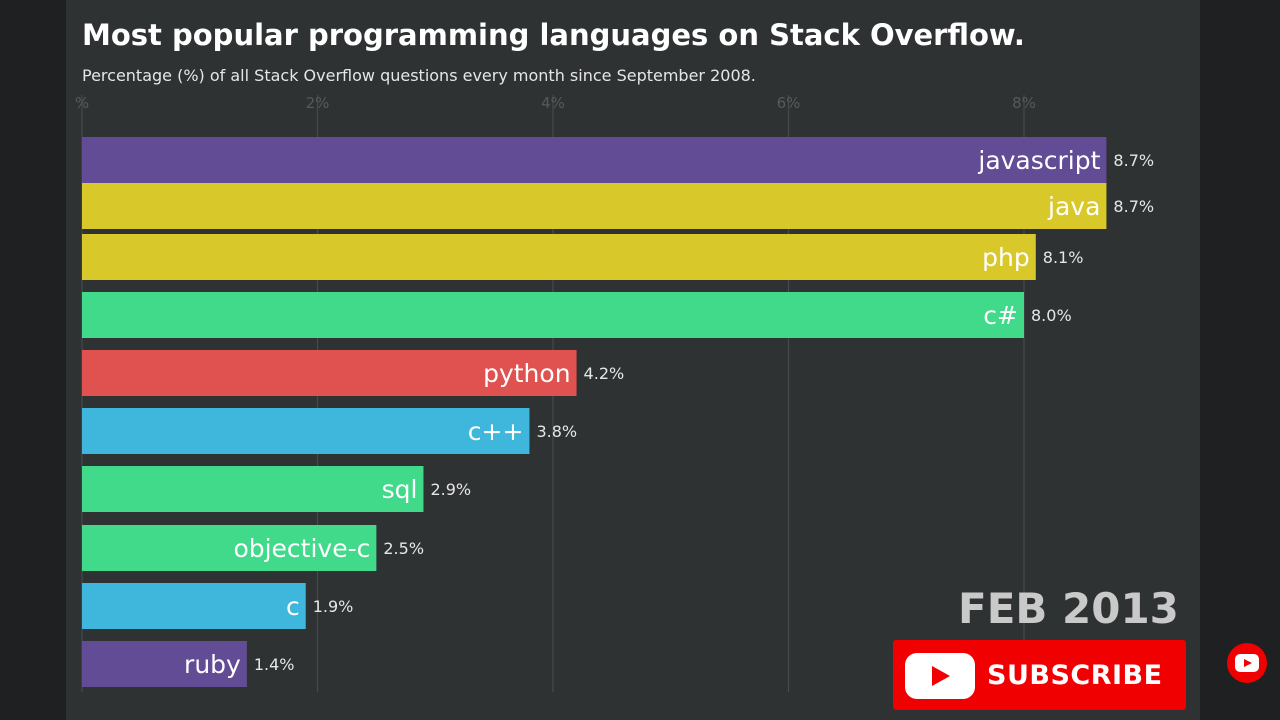  What do you see at coordinates (1000, 315) in the screenshot?
I see `bar-label: c#` at bounding box center [1000, 315].